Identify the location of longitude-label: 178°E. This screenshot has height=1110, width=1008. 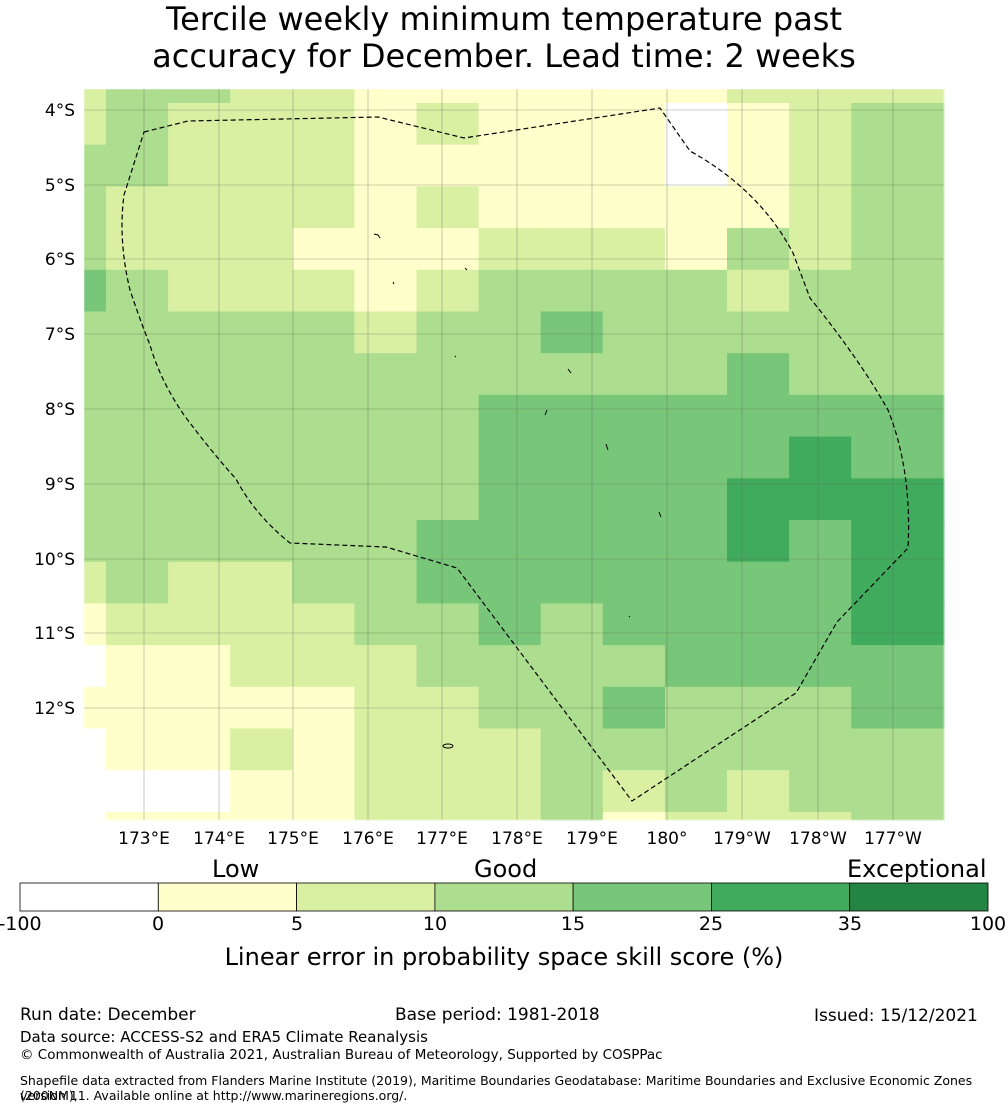
(517, 839).